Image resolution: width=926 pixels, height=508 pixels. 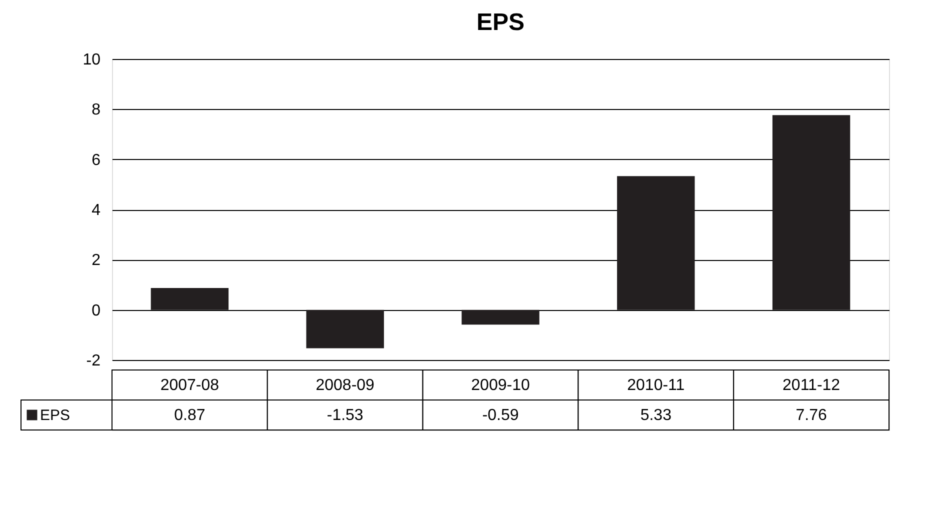 I want to click on x-tick-label: 2008-09, so click(x=345, y=385).